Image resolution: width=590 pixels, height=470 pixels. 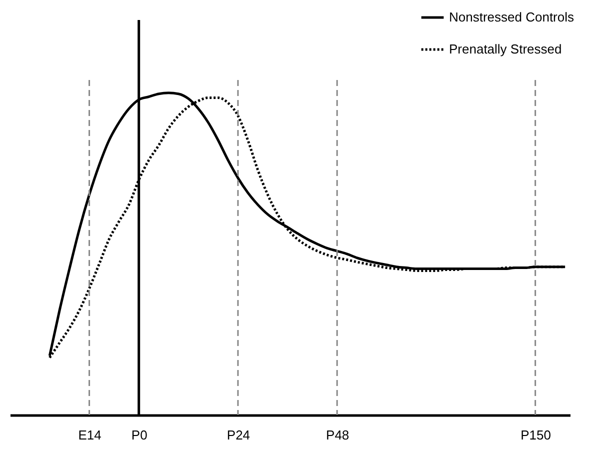 What do you see at coordinates (535, 435) in the screenshot?
I see `x-tick-label: P150` at bounding box center [535, 435].